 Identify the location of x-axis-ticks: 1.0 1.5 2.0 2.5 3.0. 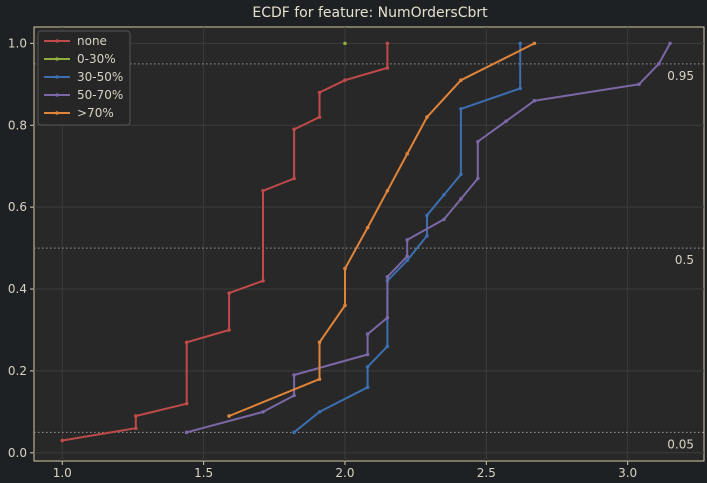
(345, 470).